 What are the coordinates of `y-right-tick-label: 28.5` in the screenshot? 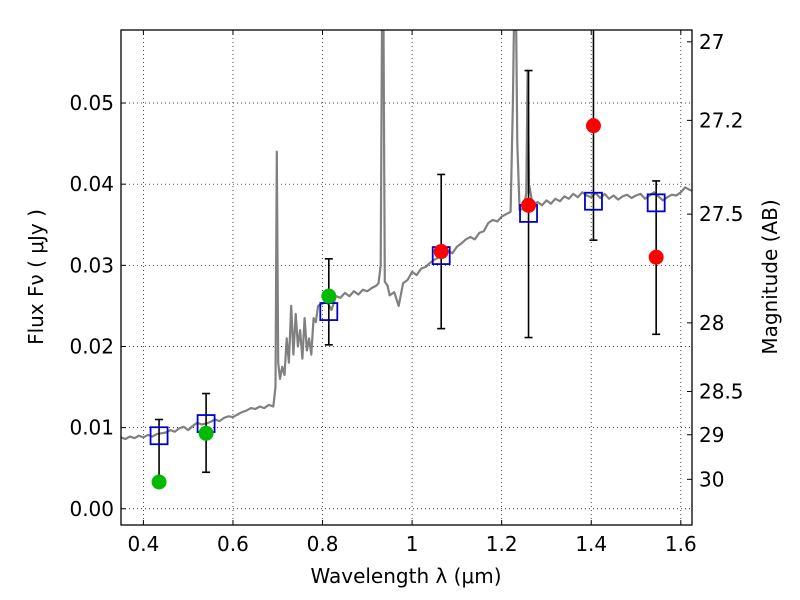 It's located at (721, 391).